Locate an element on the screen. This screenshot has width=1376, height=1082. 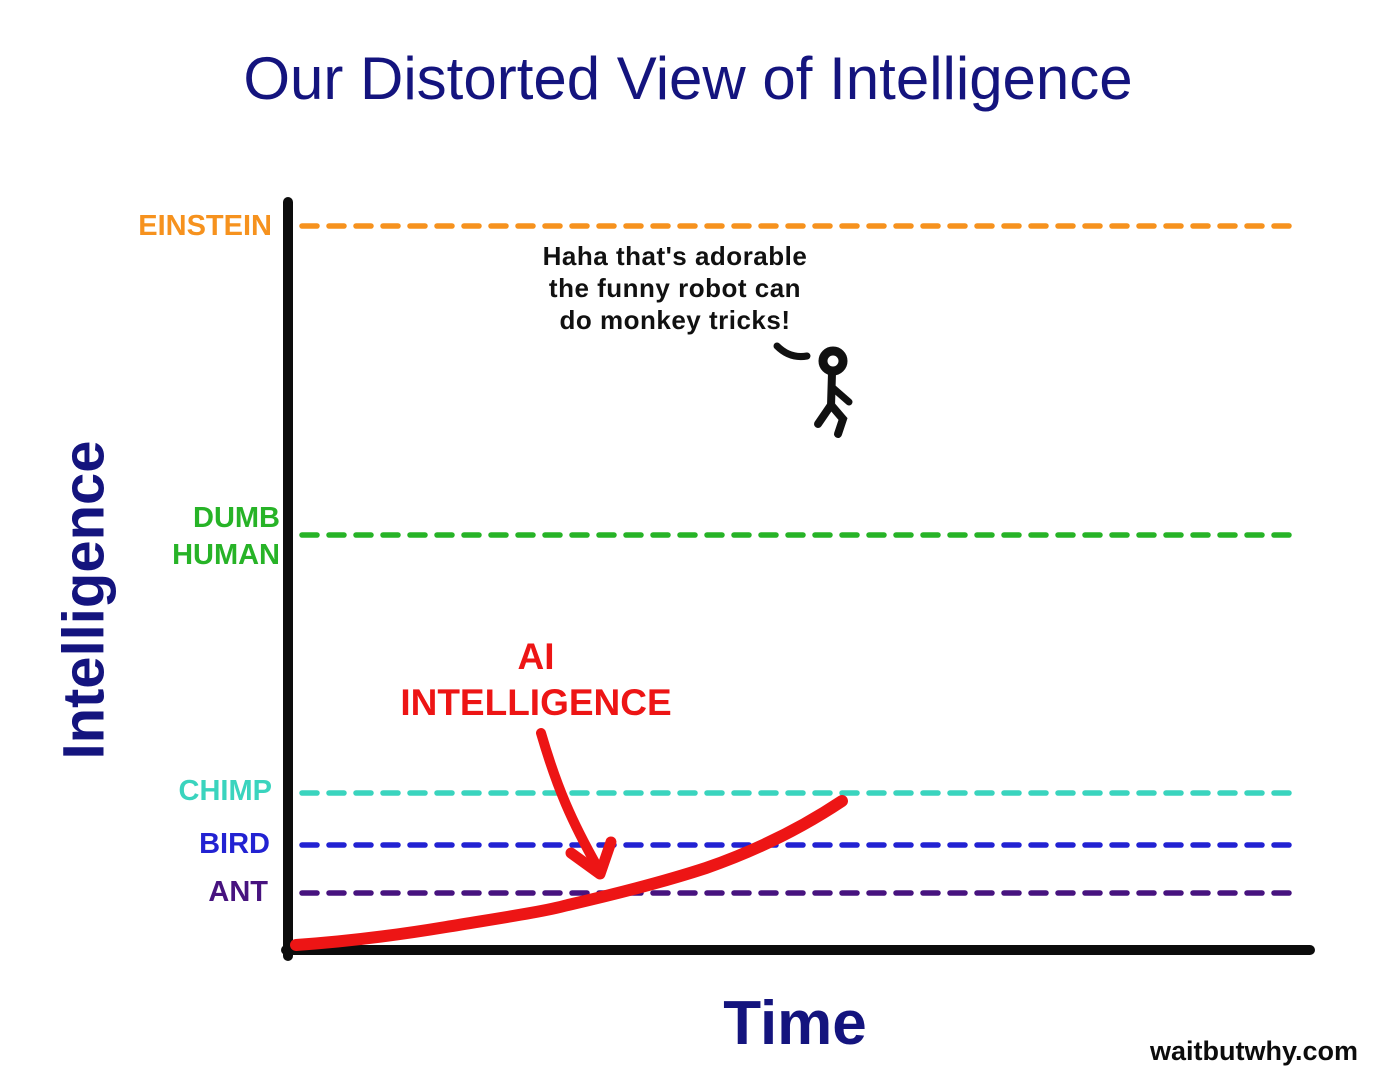
level-label-dumb-human: DUMB HUMAN is located at coordinates (226, 536).